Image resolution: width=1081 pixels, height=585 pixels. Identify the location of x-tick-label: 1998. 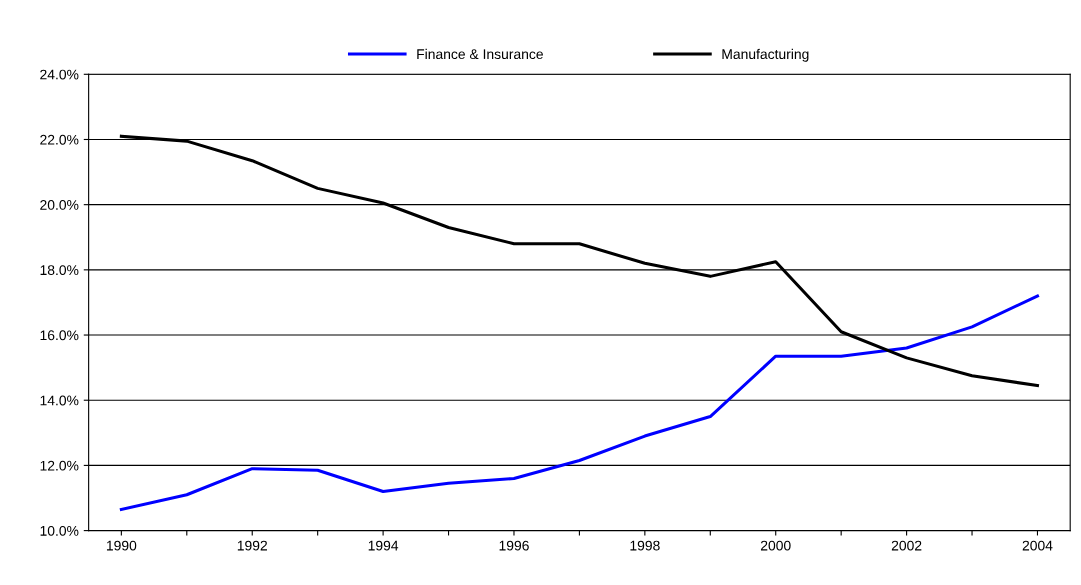
(645, 545).